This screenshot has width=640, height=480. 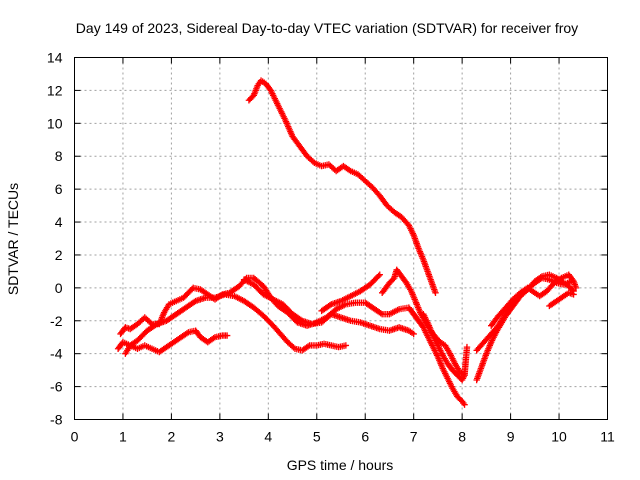 I want to click on x-tick-label: 2, so click(x=172, y=437).